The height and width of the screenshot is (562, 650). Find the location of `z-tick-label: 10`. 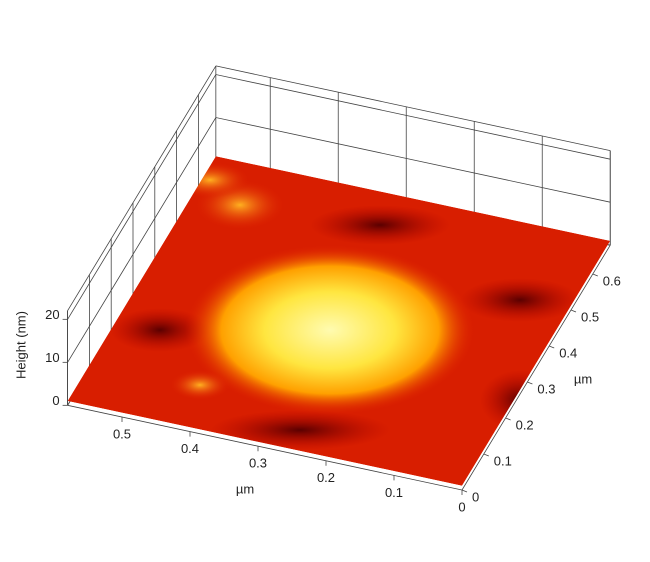

z-tick-label: 10 is located at coordinates (52, 357).